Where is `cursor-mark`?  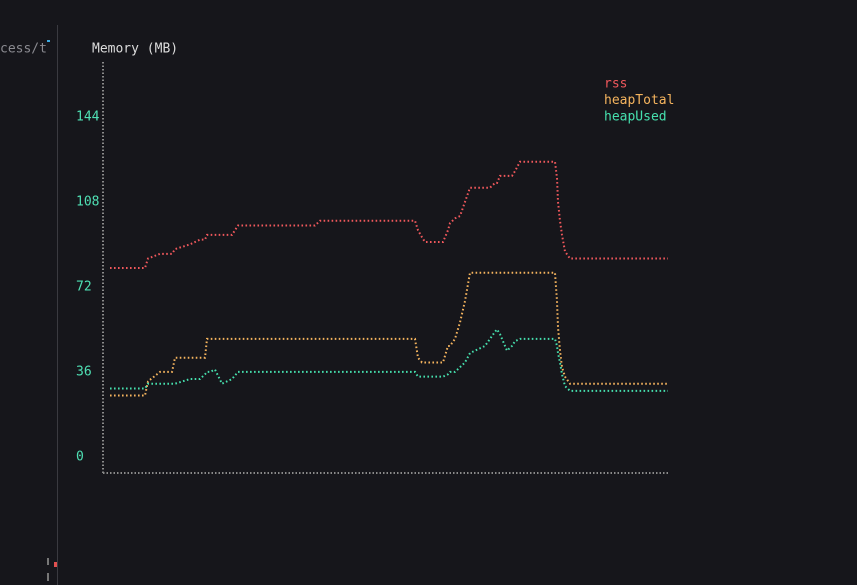 cursor-mark is located at coordinates (48, 41).